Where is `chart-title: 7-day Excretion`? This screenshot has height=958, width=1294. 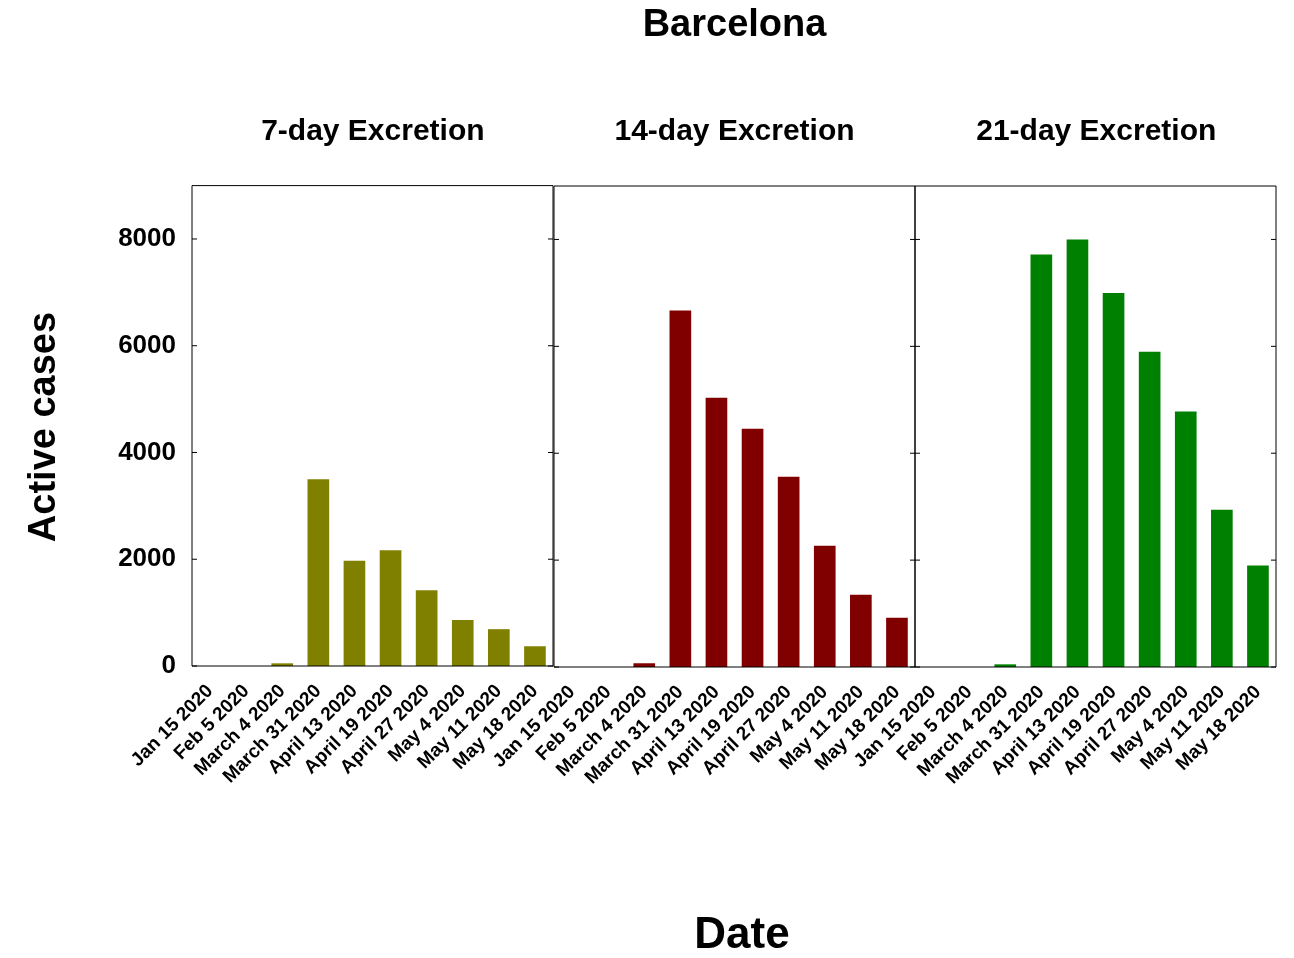 chart-title: 7-day Excretion is located at coordinates (373, 130).